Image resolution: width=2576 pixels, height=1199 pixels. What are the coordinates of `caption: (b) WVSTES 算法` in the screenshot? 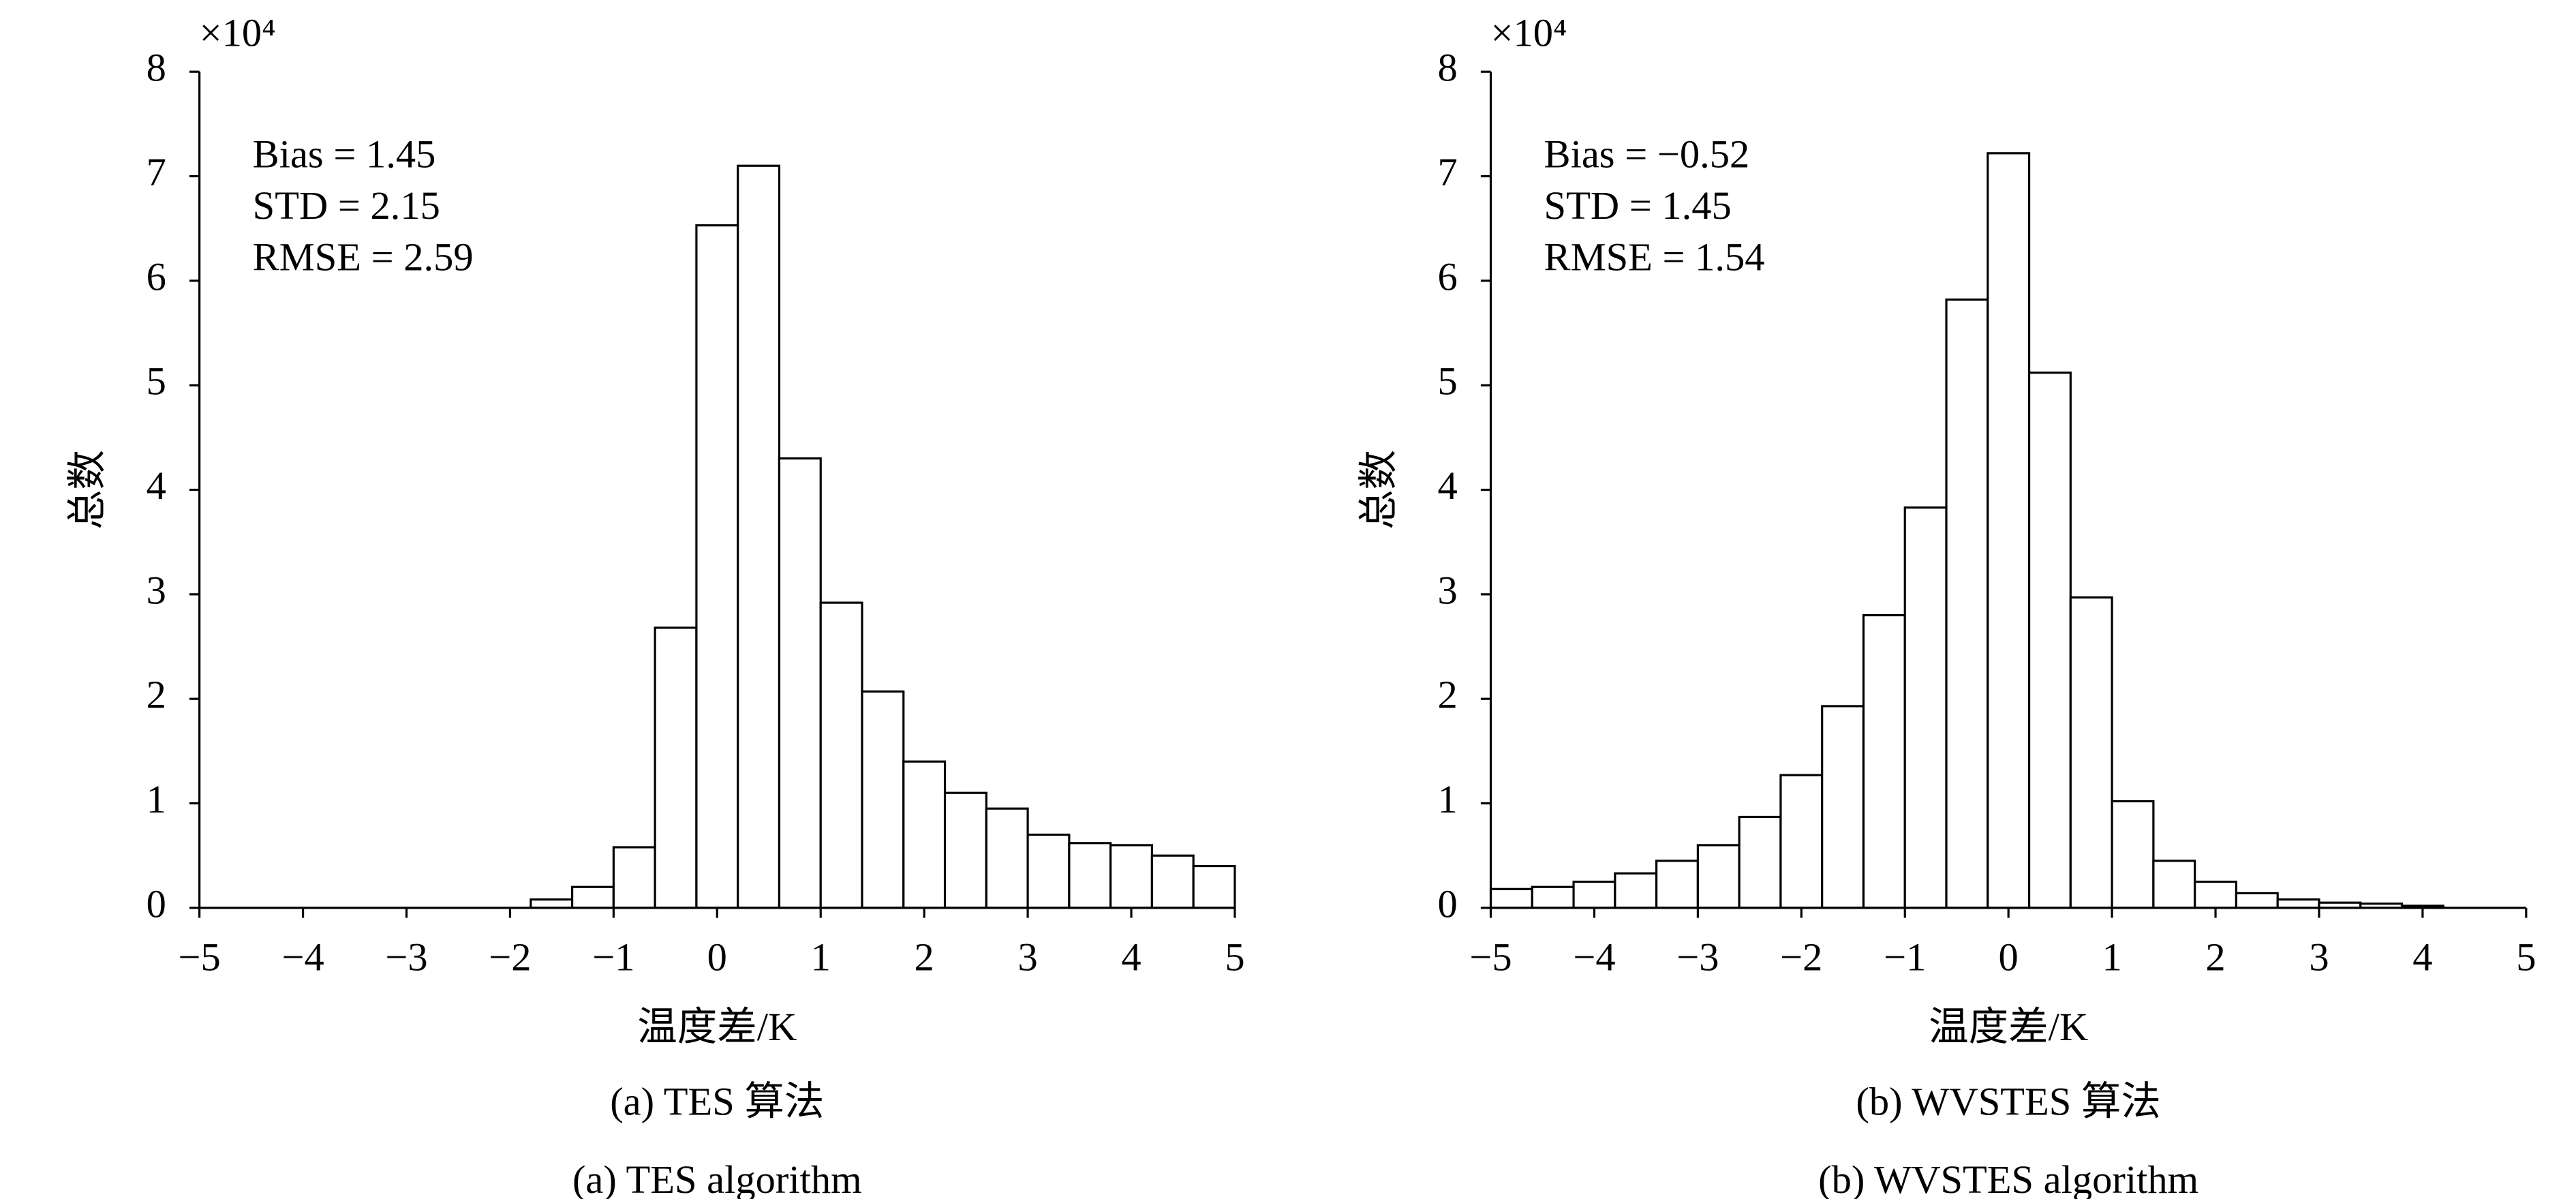 It's located at (2009, 1102).